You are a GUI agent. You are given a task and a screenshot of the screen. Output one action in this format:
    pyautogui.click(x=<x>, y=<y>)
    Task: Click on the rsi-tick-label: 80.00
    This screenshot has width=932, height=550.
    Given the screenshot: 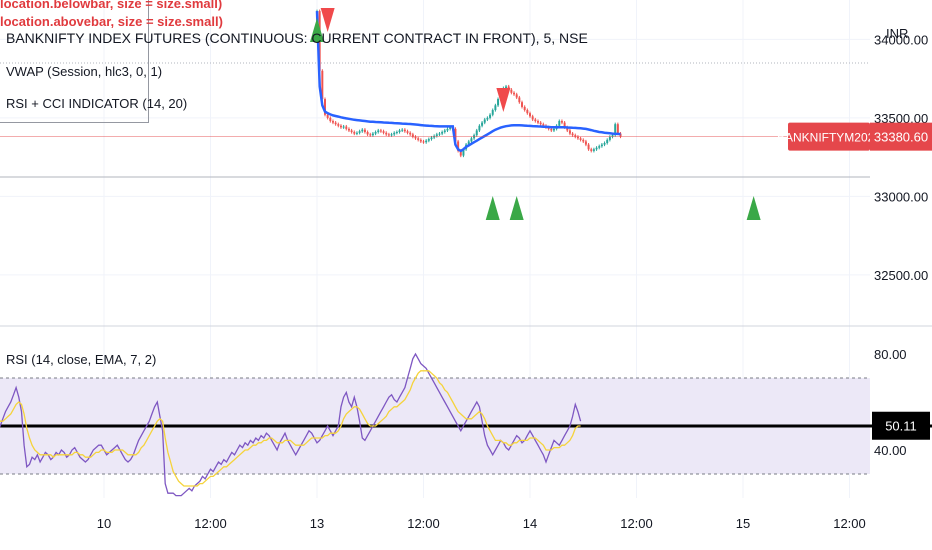 What is the action you would take?
    pyautogui.click(x=890, y=354)
    